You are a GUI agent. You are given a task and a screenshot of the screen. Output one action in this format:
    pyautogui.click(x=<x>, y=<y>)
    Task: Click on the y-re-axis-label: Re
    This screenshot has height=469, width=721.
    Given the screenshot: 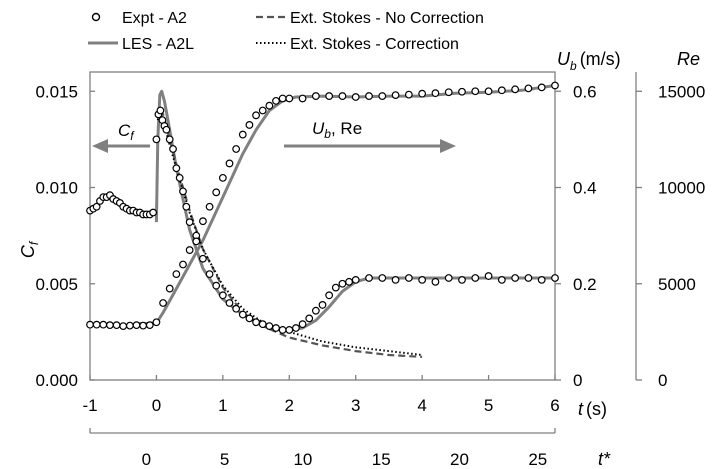 What is the action you would take?
    pyautogui.click(x=688, y=59)
    